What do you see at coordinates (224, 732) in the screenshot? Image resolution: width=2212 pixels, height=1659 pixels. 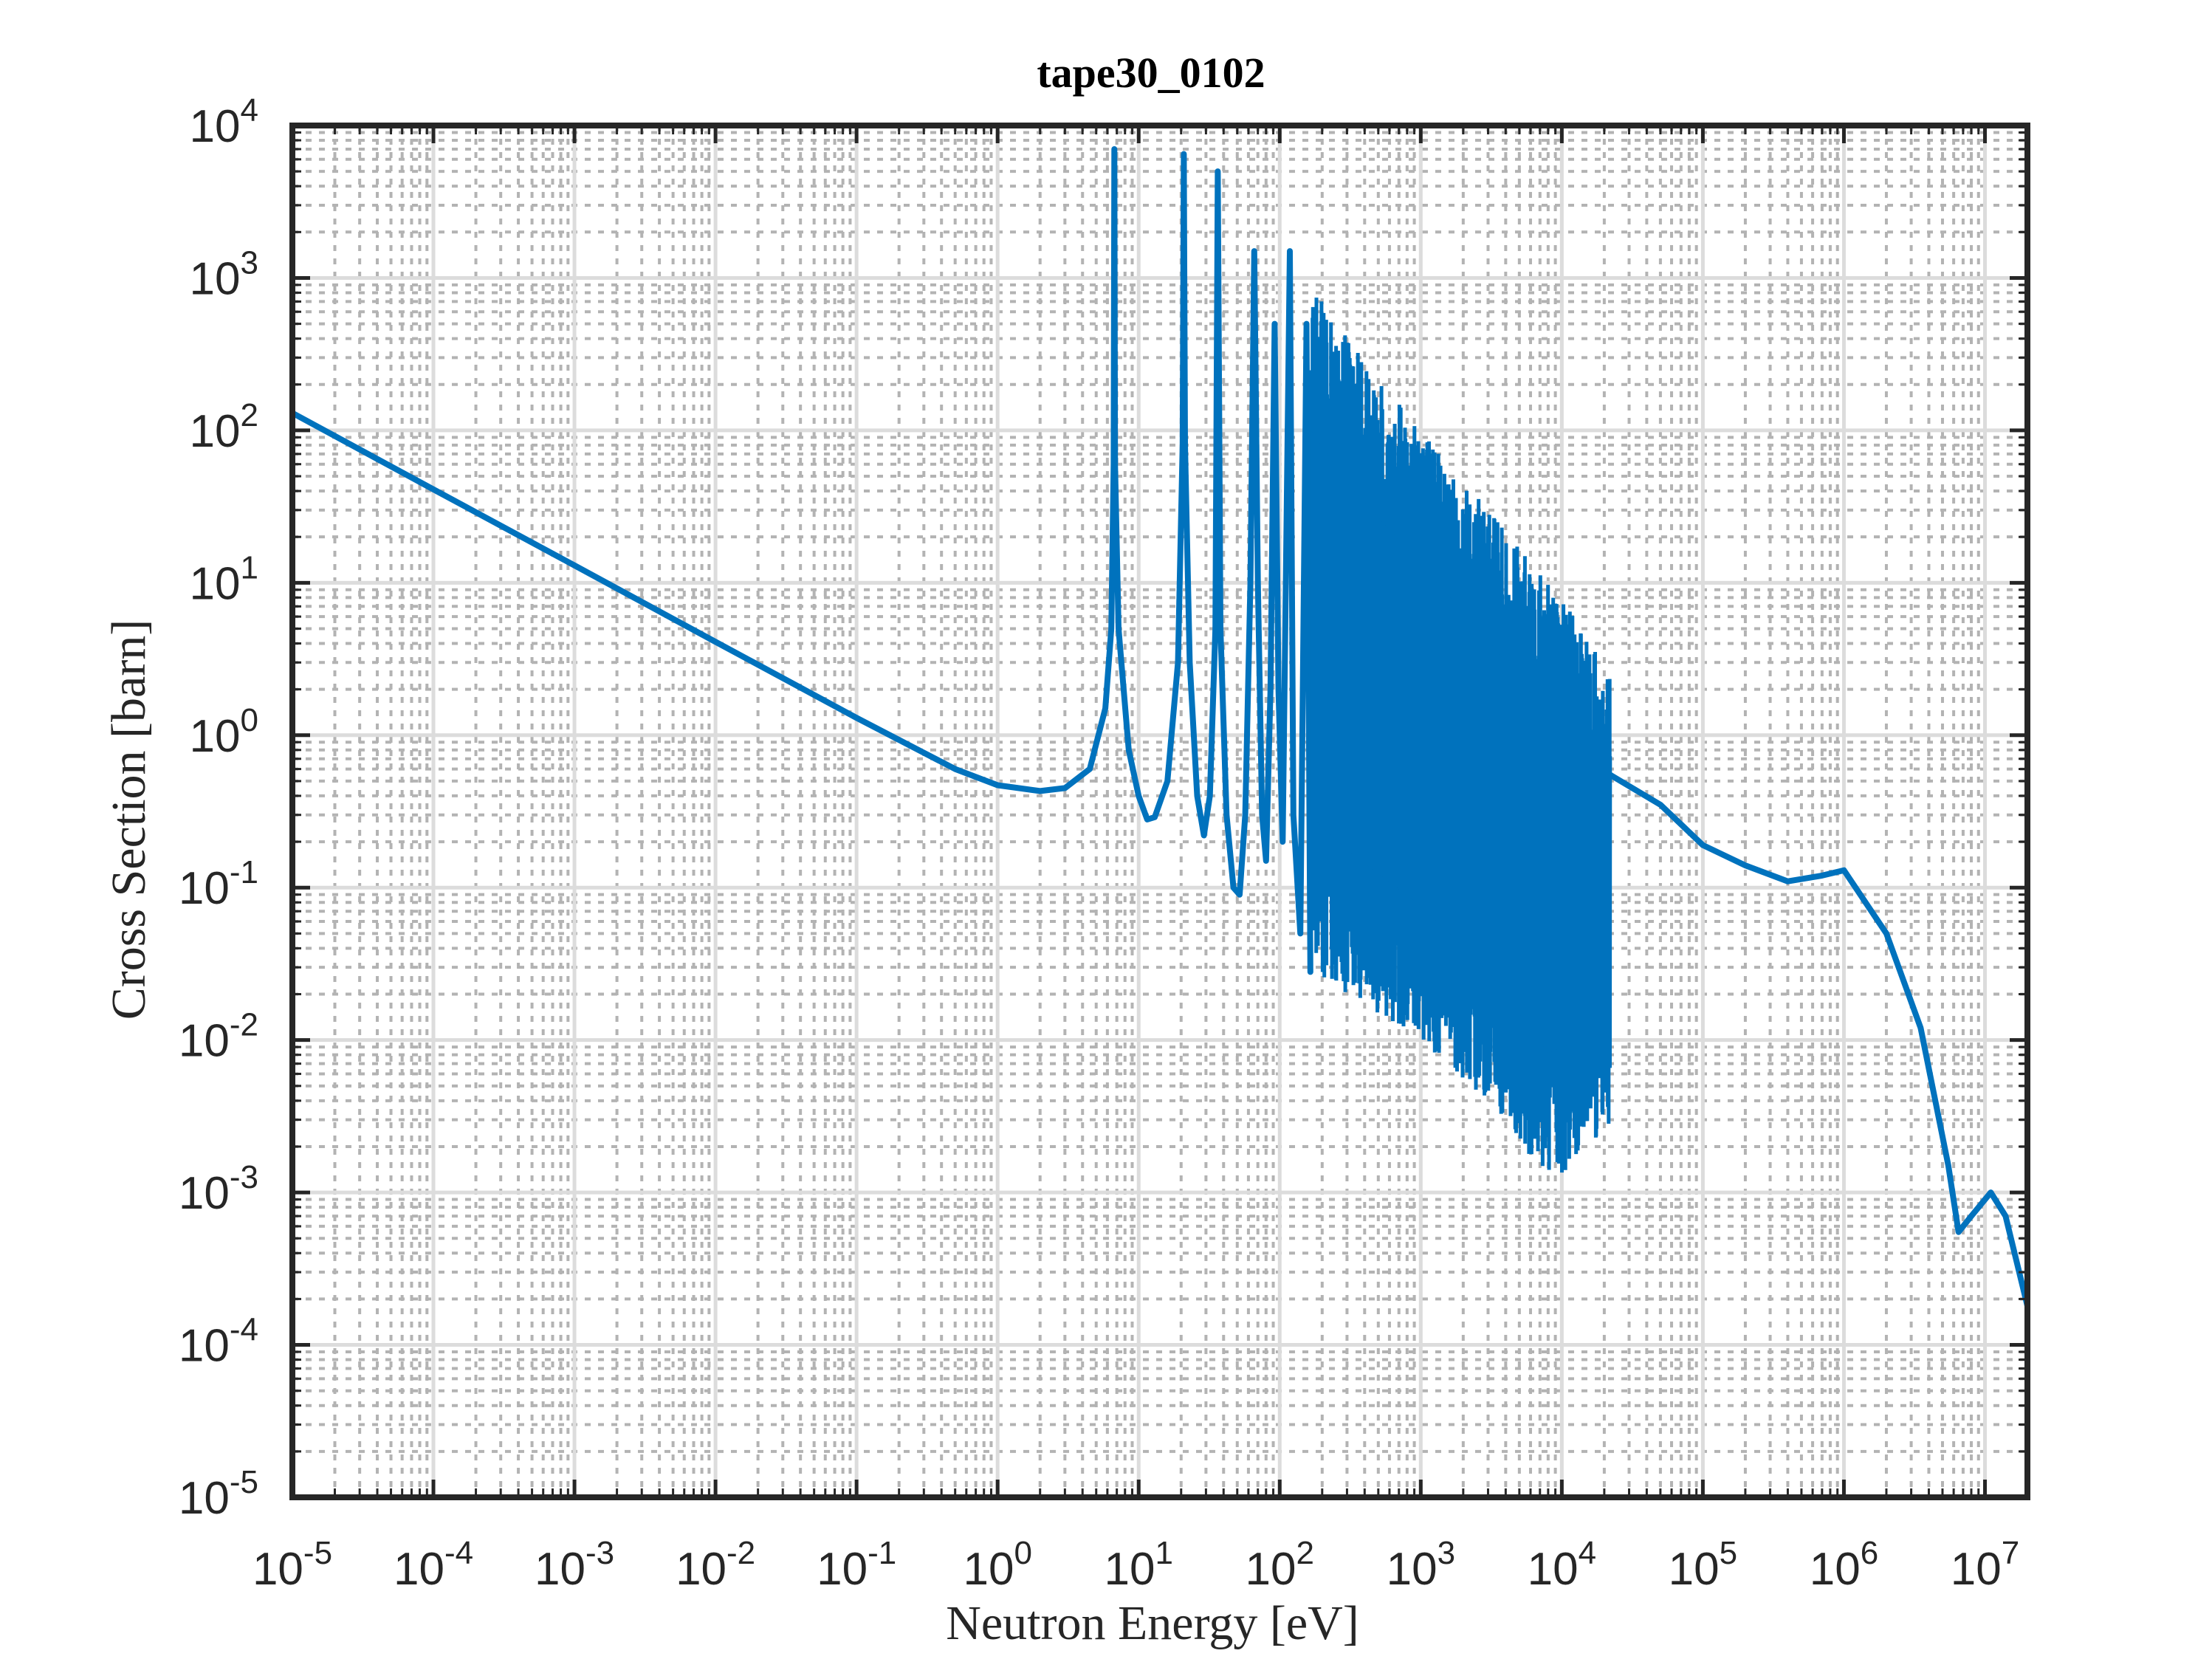 I see `y-tick-label: 10⁰` at bounding box center [224, 732].